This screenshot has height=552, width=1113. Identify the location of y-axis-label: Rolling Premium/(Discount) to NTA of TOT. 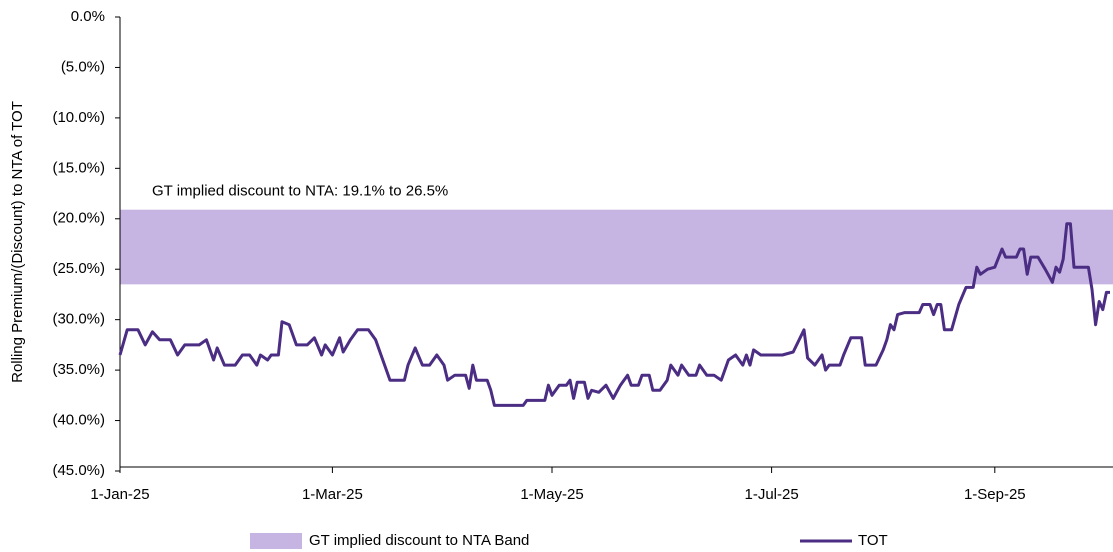
(17, 242).